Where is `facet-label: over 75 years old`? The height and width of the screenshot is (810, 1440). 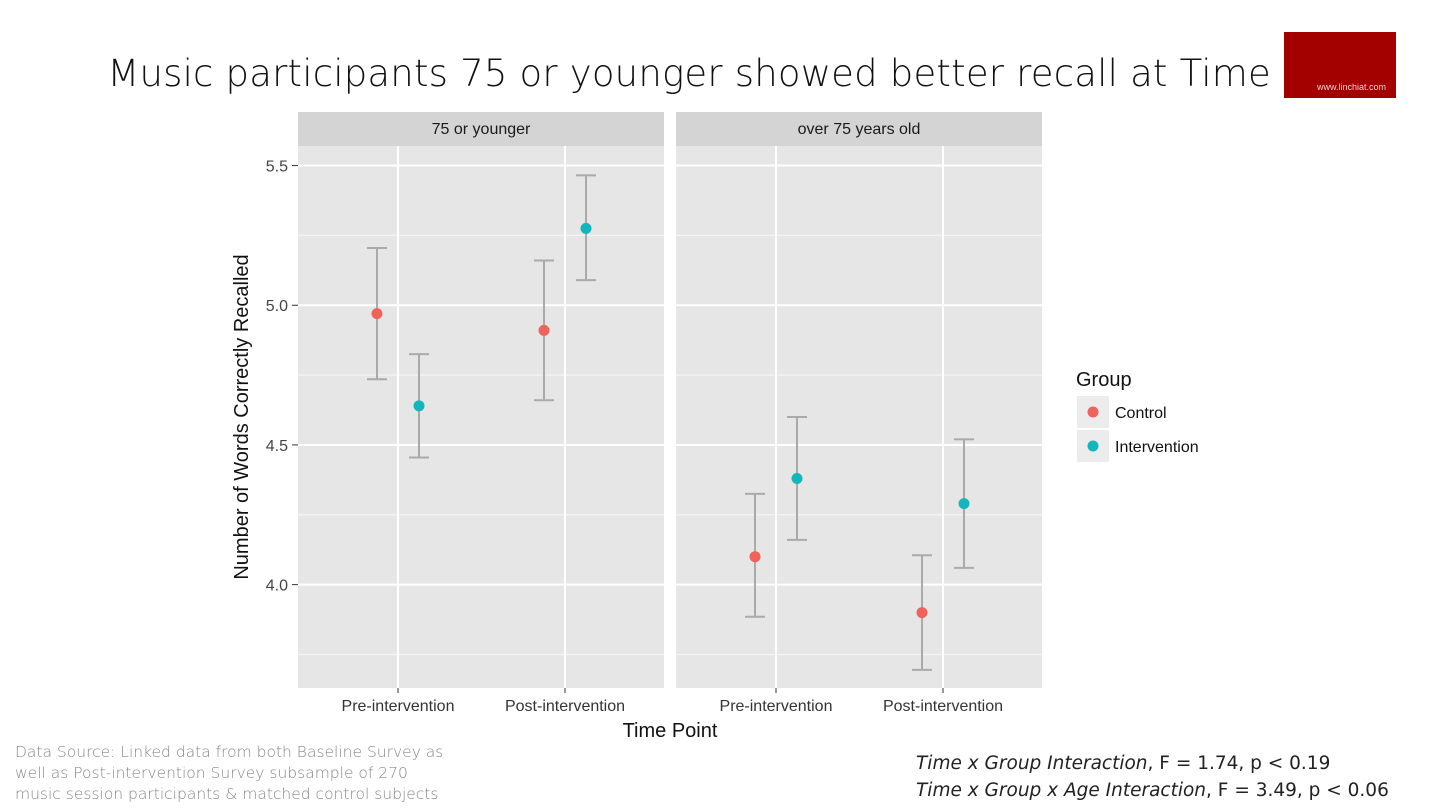 facet-label: over 75 years old is located at coordinates (859, 129).